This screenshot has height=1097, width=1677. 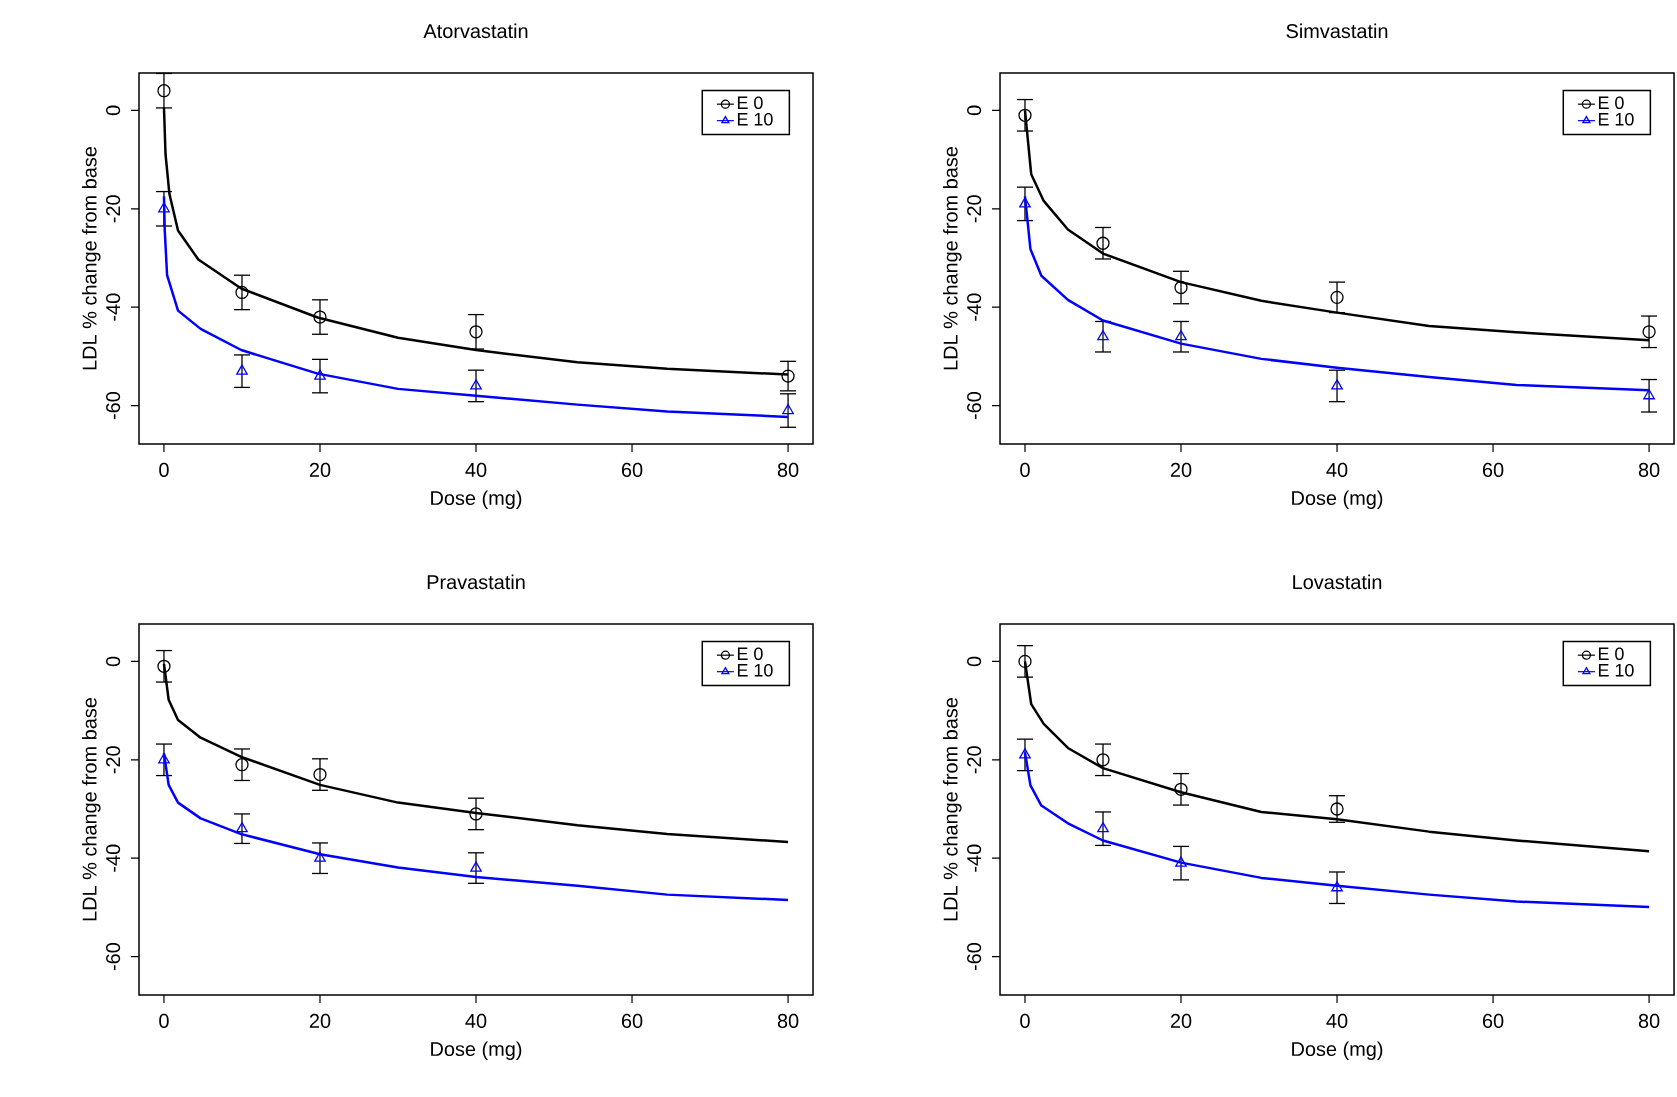 What do you see at coordinates (475, 31) in the screenshot?
I see `chart-title: Atorvastatin` at bounding box center [475, 31].